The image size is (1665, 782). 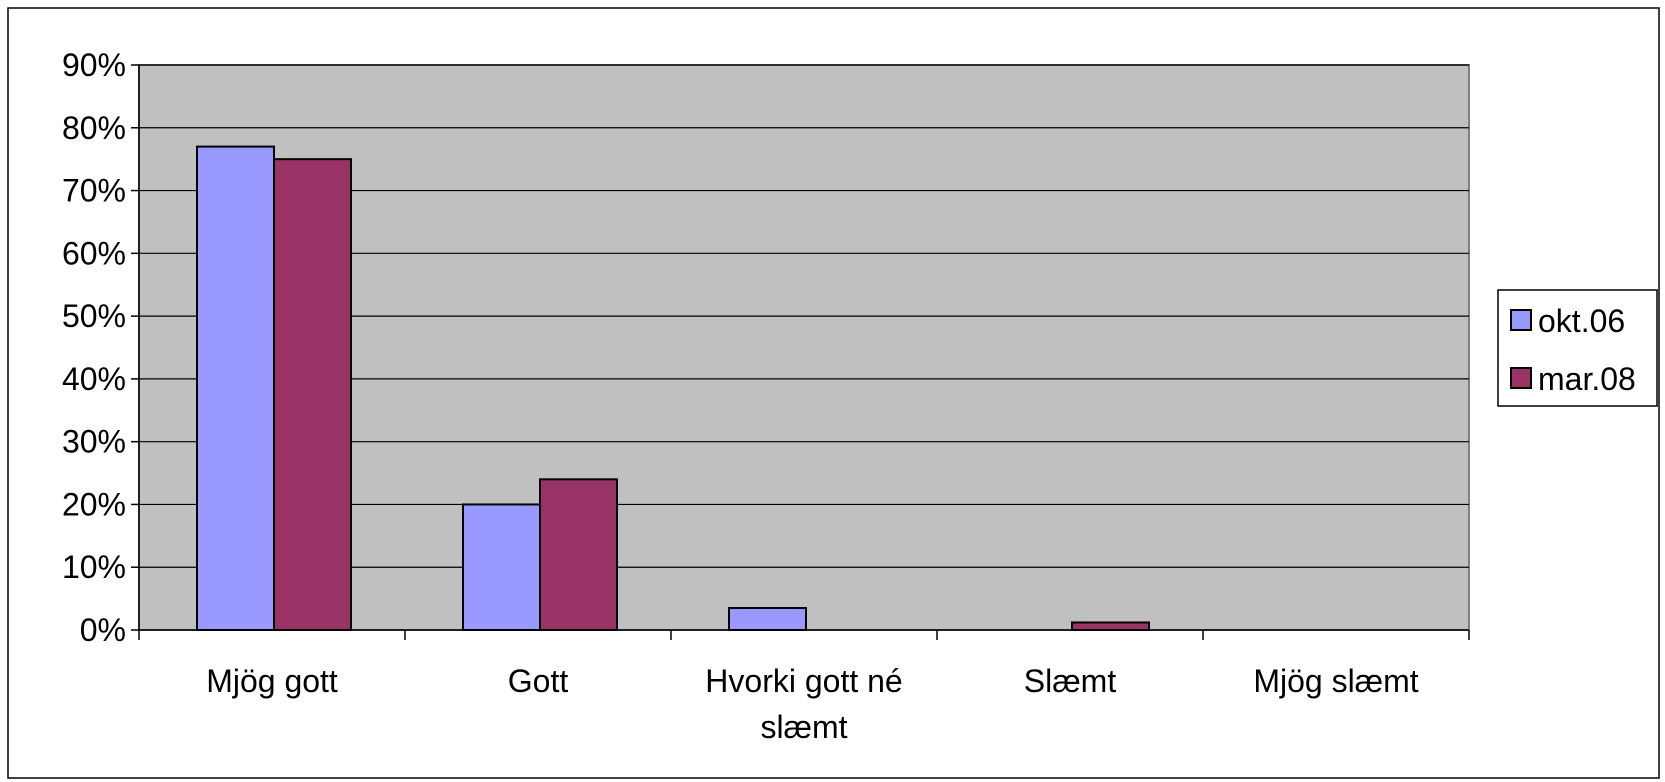 I want to click on legend: okt.06 mar.08, so click(x=1577, y=348).